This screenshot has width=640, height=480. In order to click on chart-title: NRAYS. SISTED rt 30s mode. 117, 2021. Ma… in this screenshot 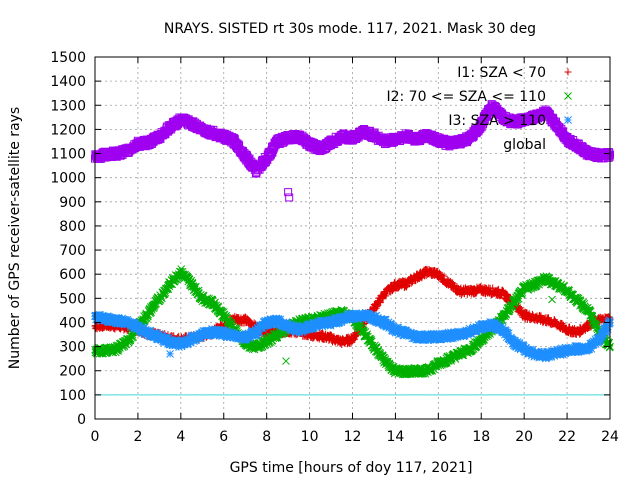, I will do `click(350, 29)`.